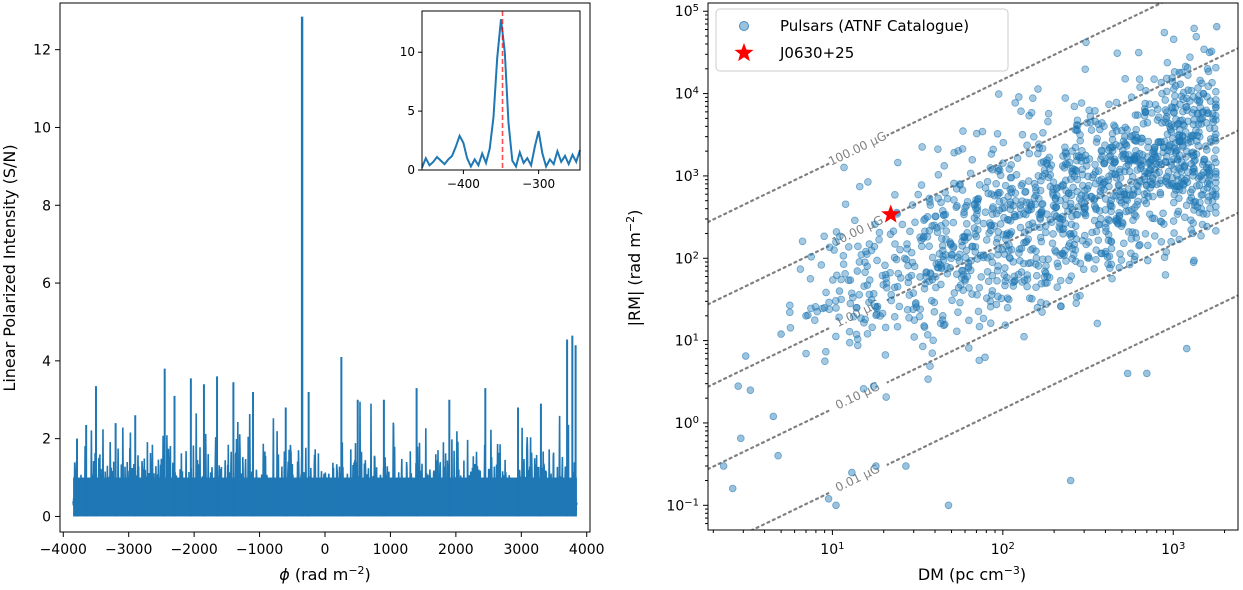 This screenshot has height=590, width=1243. Describe the element at coordinates (42, 51) in the screenshot. I see `left-y-tick-label-6: 12` at that location.